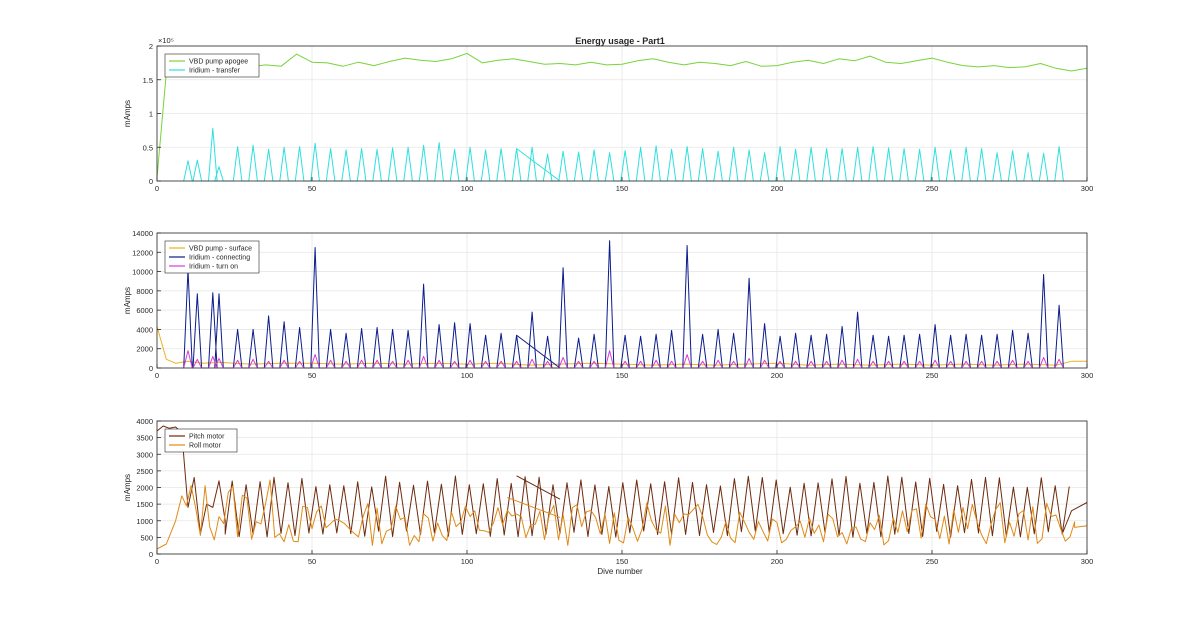 The height and width of the screenshot is (627, 1200). I want to click on series-line-pitch-motor, so click(622, 481).